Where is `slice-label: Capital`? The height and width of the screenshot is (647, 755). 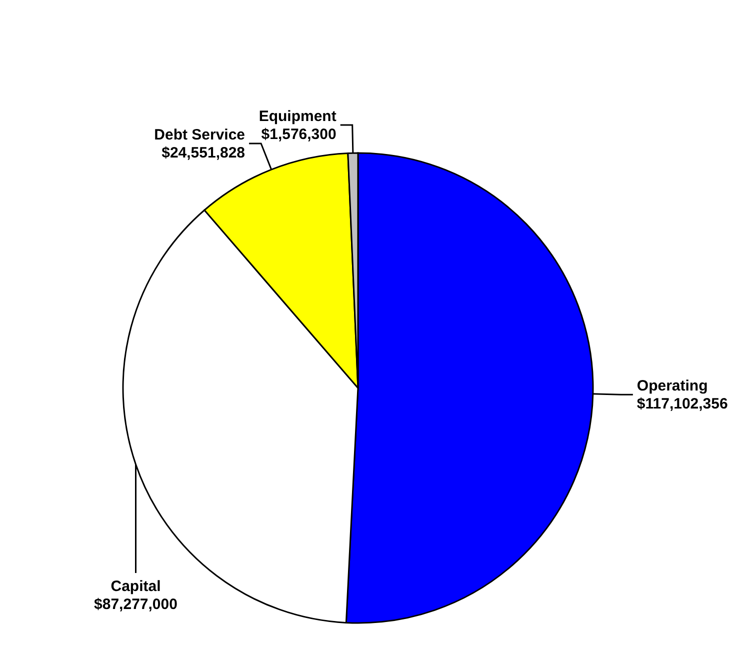
slice-label: Capital is located at coordinates (135, 586).